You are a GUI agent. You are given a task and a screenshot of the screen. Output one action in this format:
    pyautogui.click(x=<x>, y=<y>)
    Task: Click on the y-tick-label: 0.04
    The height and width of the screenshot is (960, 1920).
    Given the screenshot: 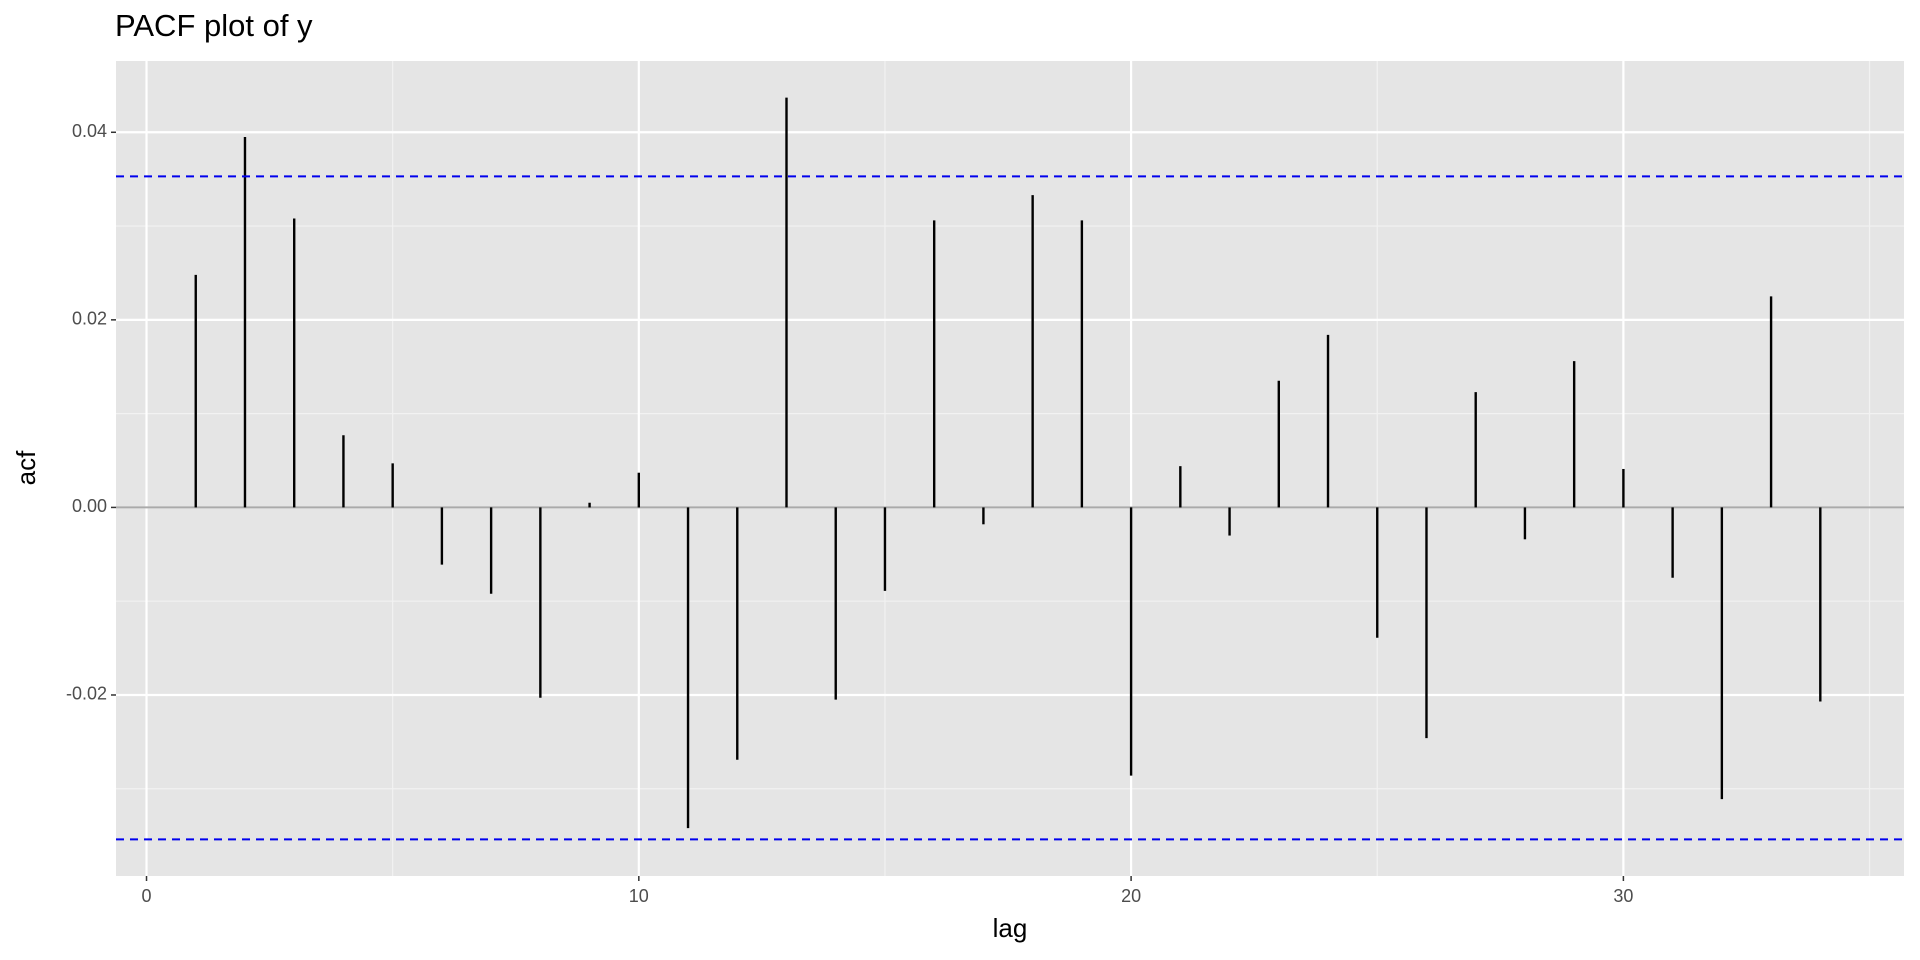 What is the action you would take?
    pyautogui.click(x=89, y=131)
    